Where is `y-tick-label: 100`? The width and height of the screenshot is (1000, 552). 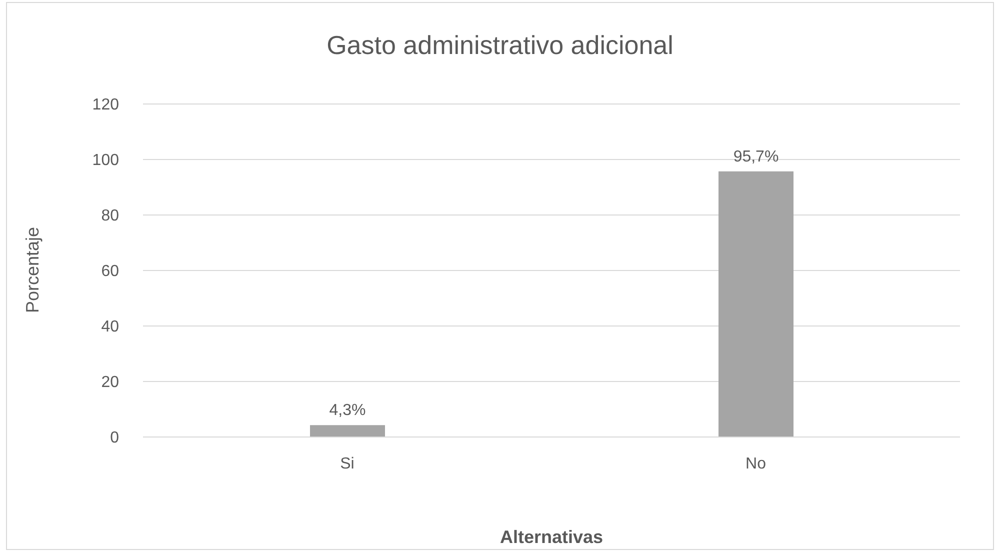
y-tick-label: 100 is located at coordinates (106, 161).